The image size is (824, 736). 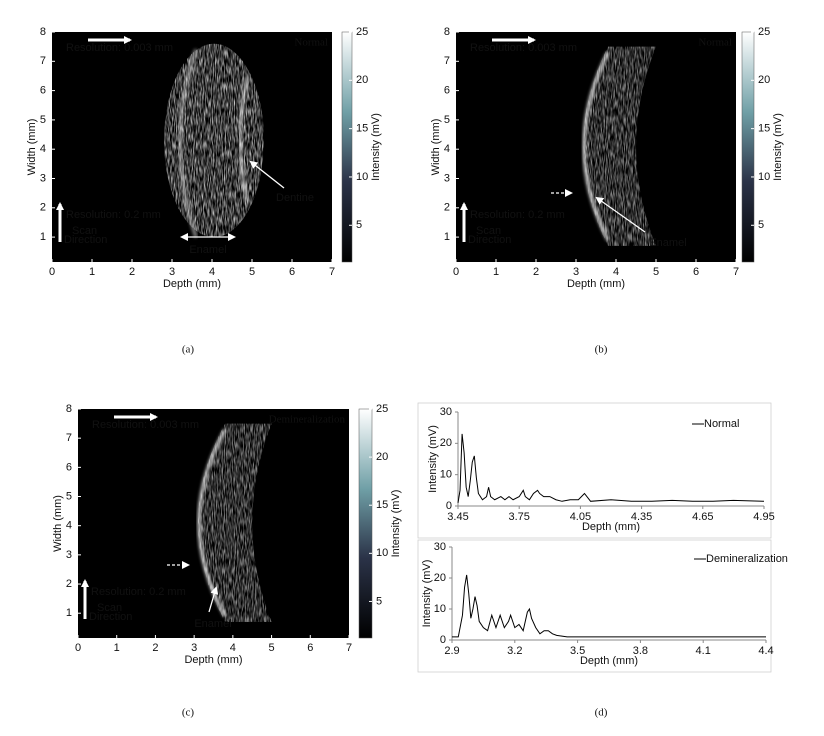 I want to click on annotation: Demineralization, so click(x=307, y=420).